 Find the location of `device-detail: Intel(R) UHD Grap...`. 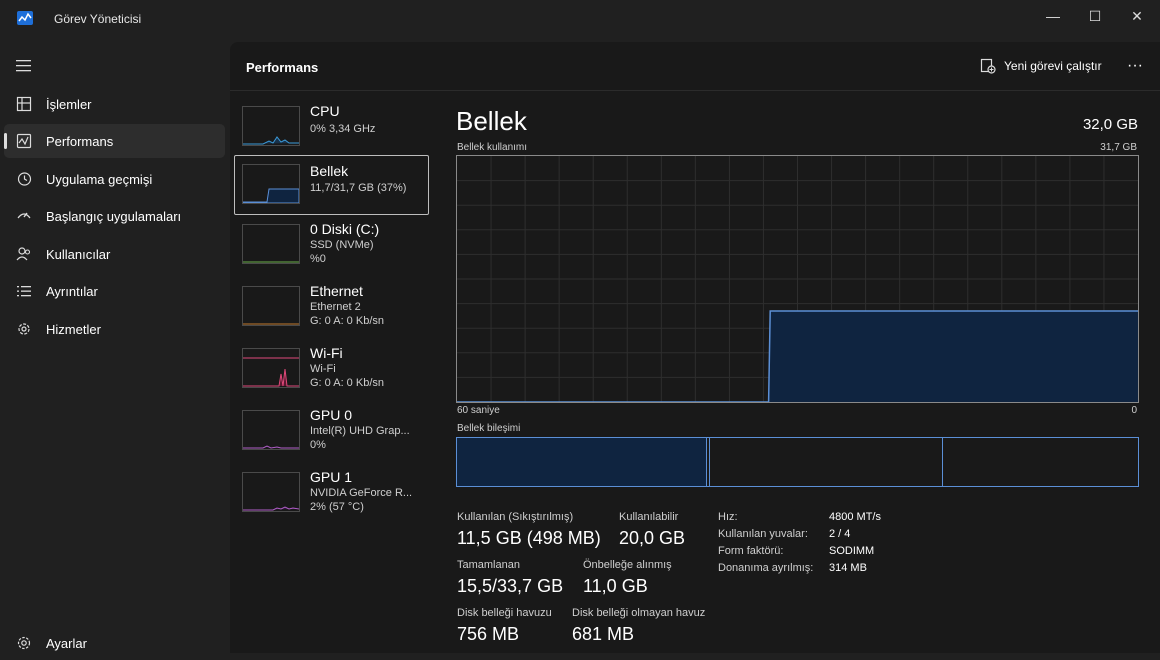

device-detail: Intel(R) UHD Grap... is located at coordinates (360, 431).